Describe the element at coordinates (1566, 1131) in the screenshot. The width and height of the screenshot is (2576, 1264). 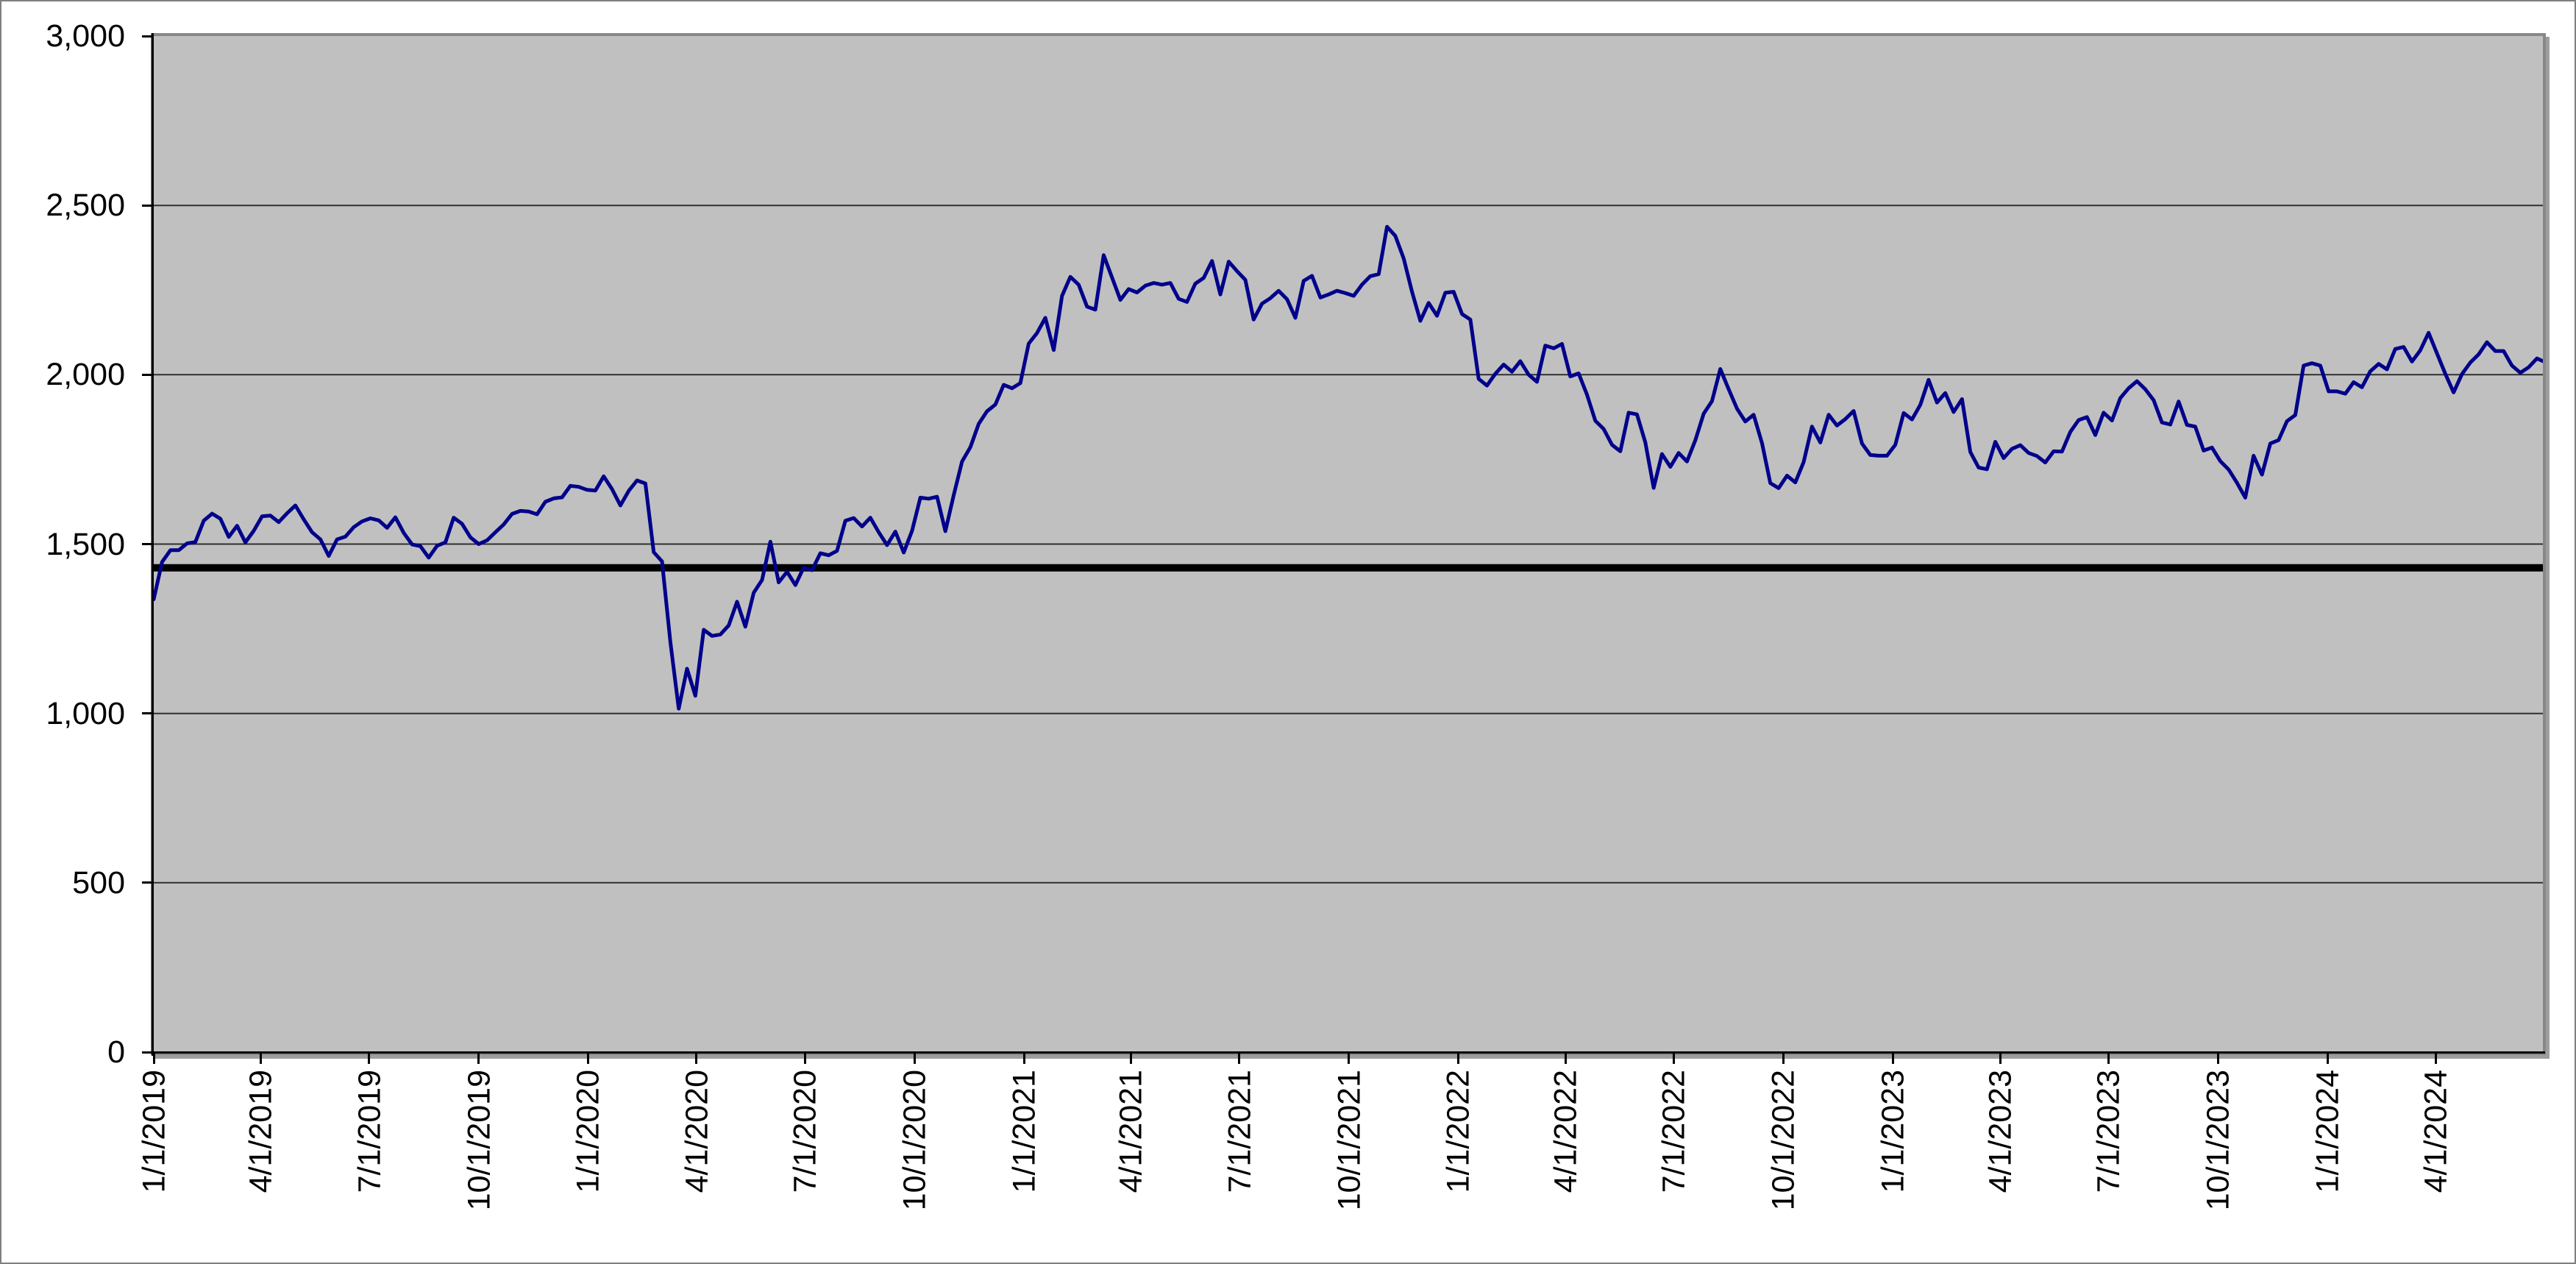
I see `x-tick-label-text: 4/1/2022` at that location.